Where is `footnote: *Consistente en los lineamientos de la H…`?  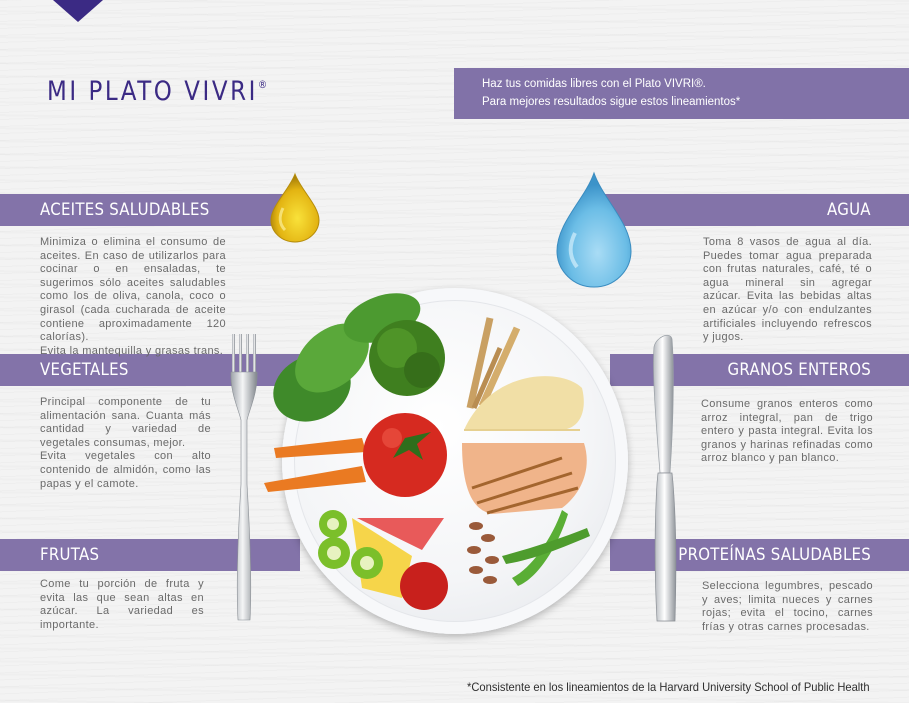 footnote: *Consistente en los lineamientos de la H… is located at coordinates (668, 687).